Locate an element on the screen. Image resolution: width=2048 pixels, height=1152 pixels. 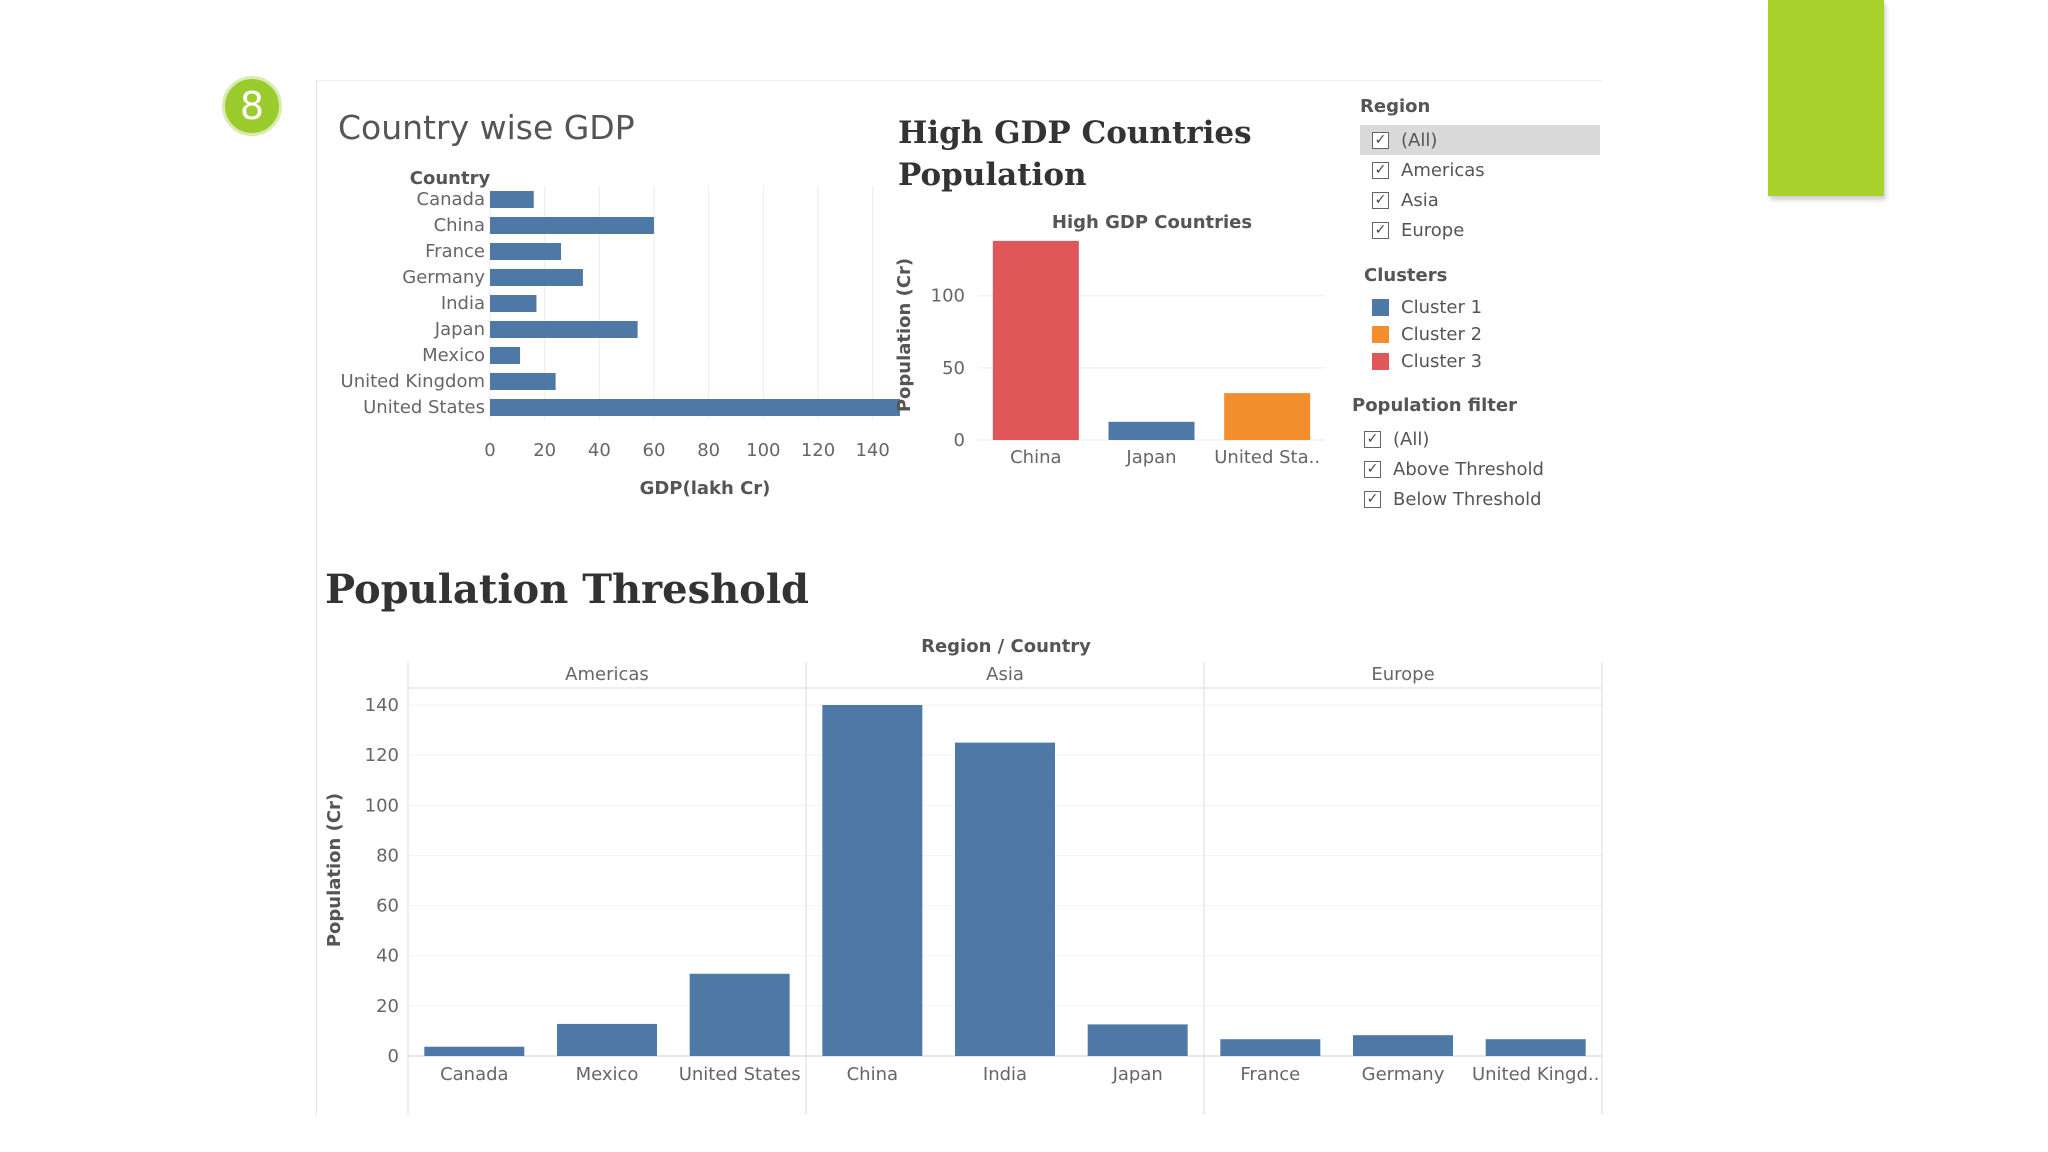
y-tick-label: 20 is located at coordinates (387, 1006).